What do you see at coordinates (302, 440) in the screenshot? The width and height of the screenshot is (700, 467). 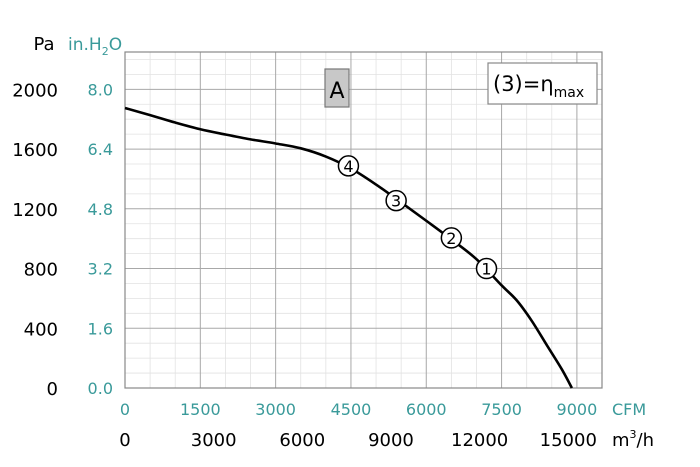 I see `x-bottom-tick-label: 6000` at bounding box center [302, 440].